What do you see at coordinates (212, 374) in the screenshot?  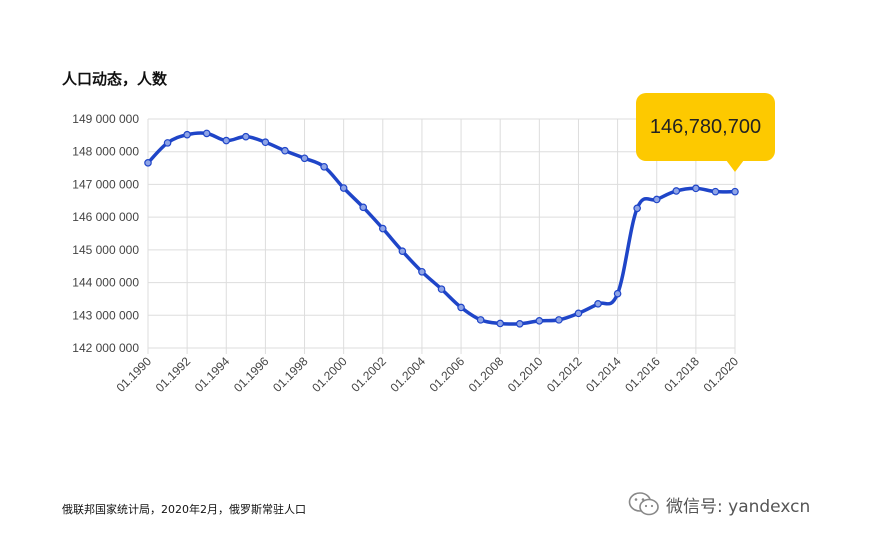 I see `x-tick-label: 01.1994` at bounding box center [212, 374].